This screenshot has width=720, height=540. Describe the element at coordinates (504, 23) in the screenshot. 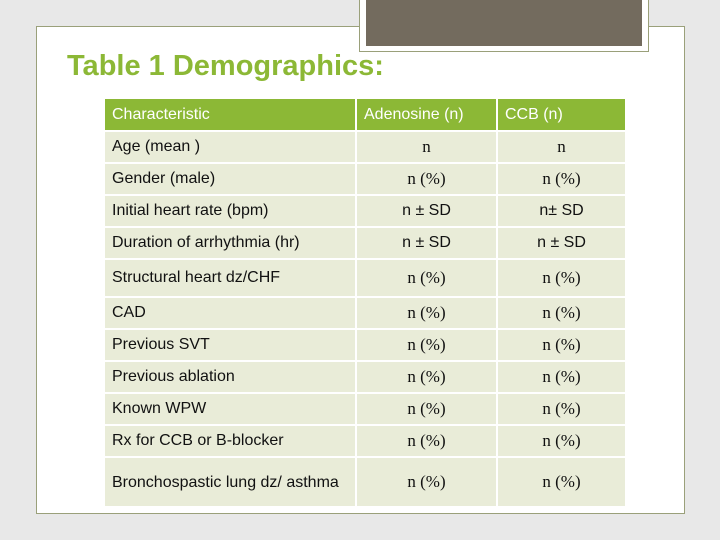

I see `decorative-tab-fill` at that location.